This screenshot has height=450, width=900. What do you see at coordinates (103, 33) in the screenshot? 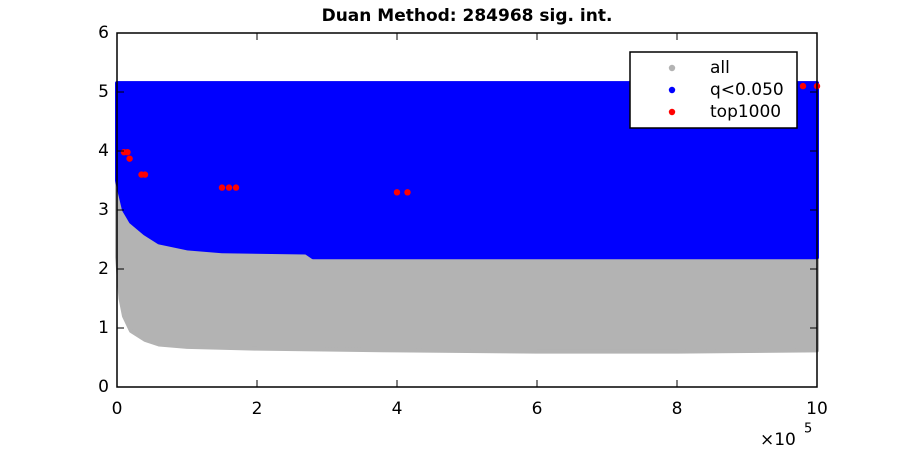
I see `y-tick-label: 6` at bounding box center [103, 33].